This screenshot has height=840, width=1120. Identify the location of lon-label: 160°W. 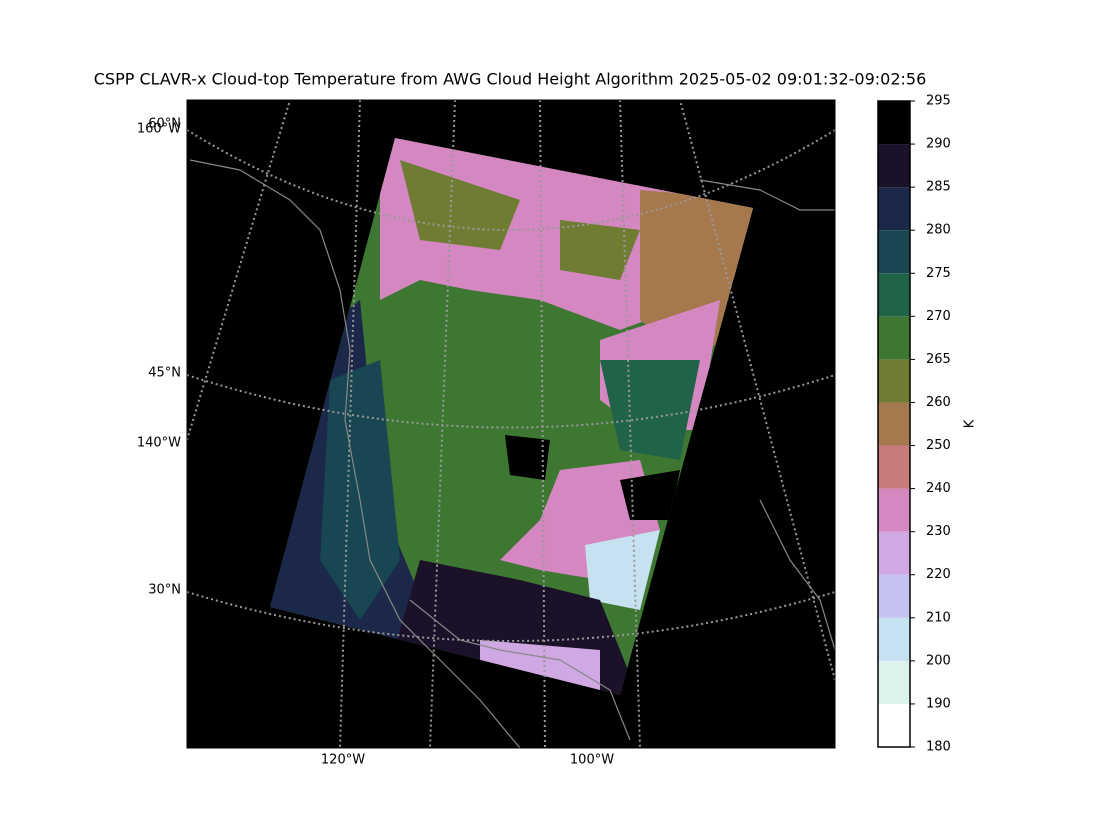
(159, 129).